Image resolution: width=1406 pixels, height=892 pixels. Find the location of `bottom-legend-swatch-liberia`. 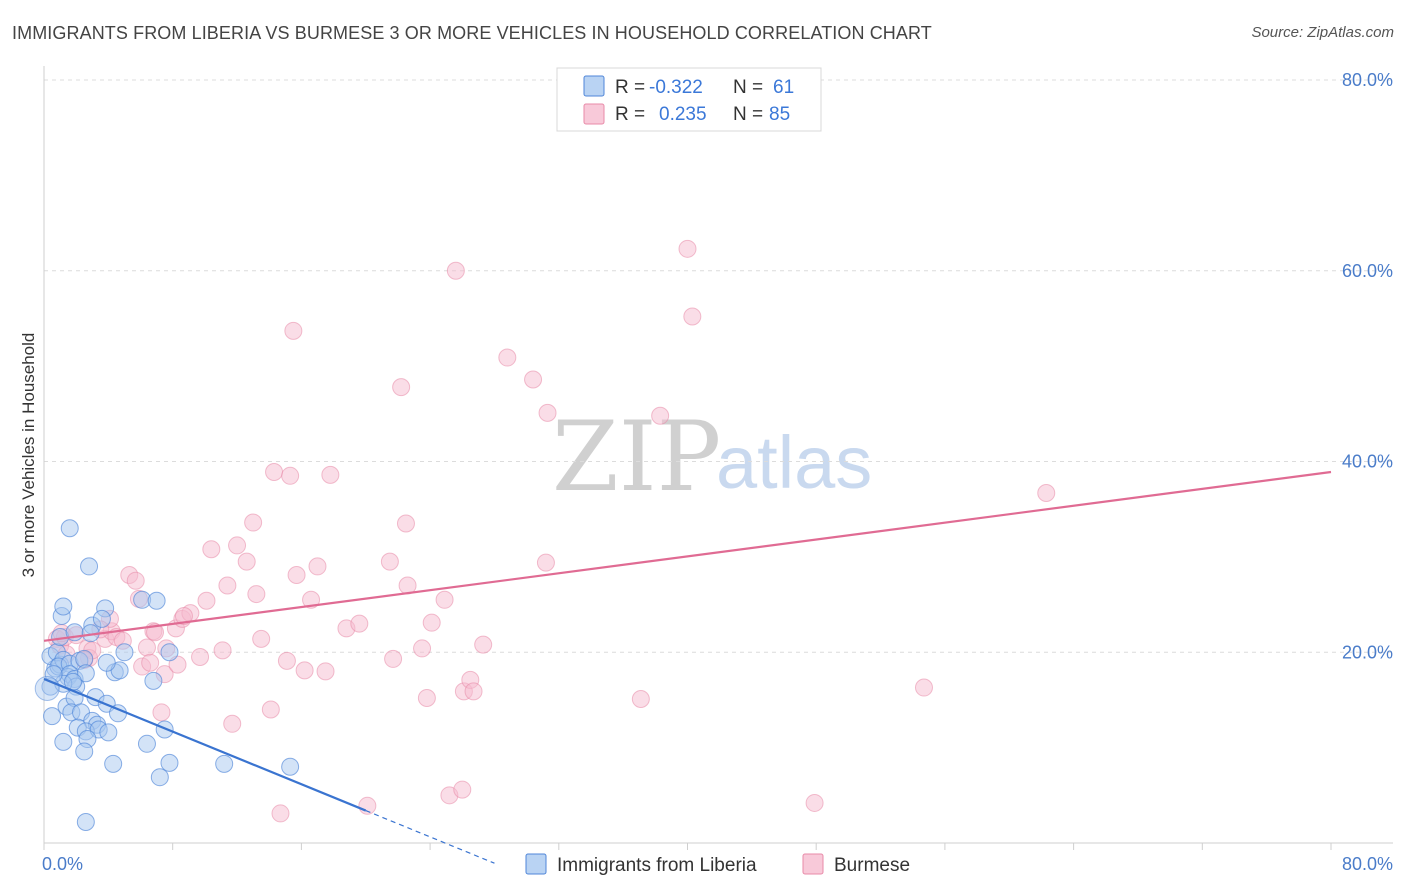

bottom-legend-swatch-liberia is located at coordinates (536, 864).